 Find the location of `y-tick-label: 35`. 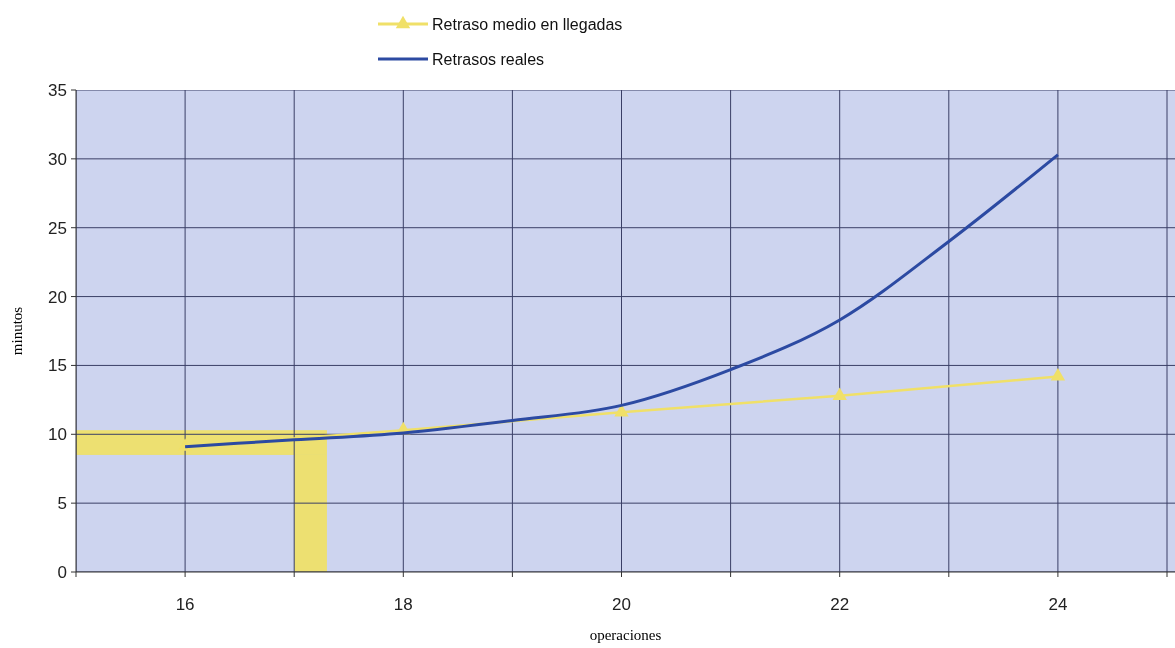

y-tick-label: 35 is located at coordinates (57, 90).